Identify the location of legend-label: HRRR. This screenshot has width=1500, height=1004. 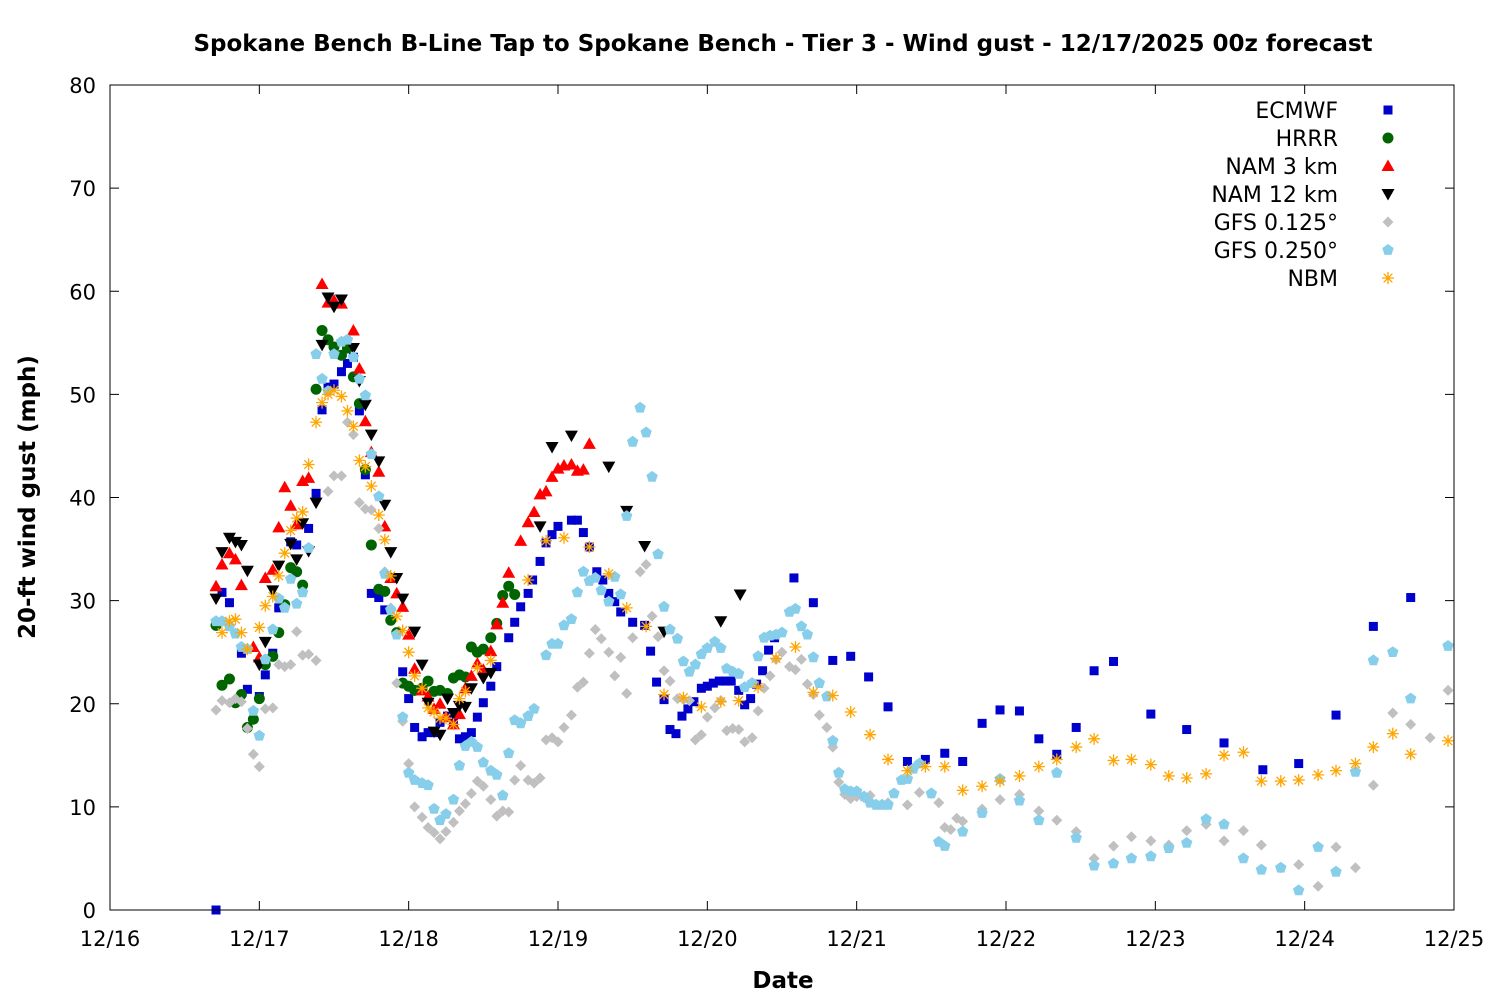
(1307, 139).